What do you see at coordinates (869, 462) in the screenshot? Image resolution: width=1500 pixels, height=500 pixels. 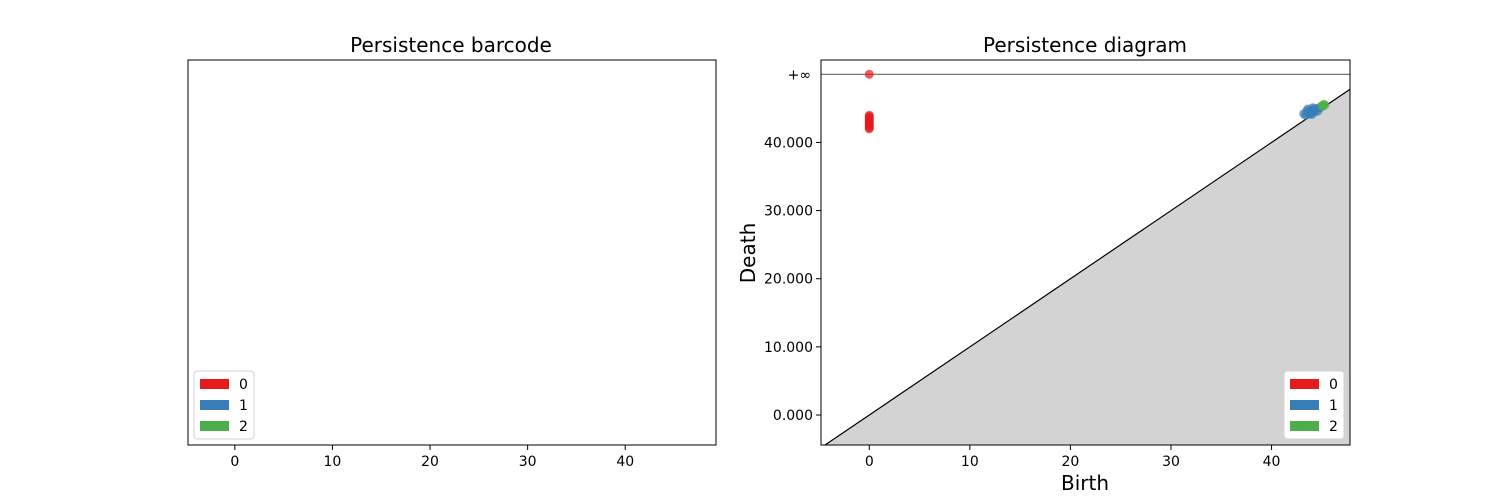 I see `diagram-x-tick-label: 0` at bounding box center [869, 462].